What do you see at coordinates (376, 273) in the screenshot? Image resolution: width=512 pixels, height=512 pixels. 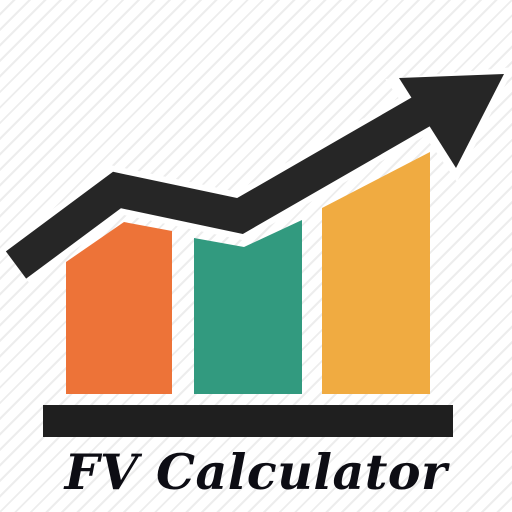 I see `yellow-bar` at bounding box center [376, 273].